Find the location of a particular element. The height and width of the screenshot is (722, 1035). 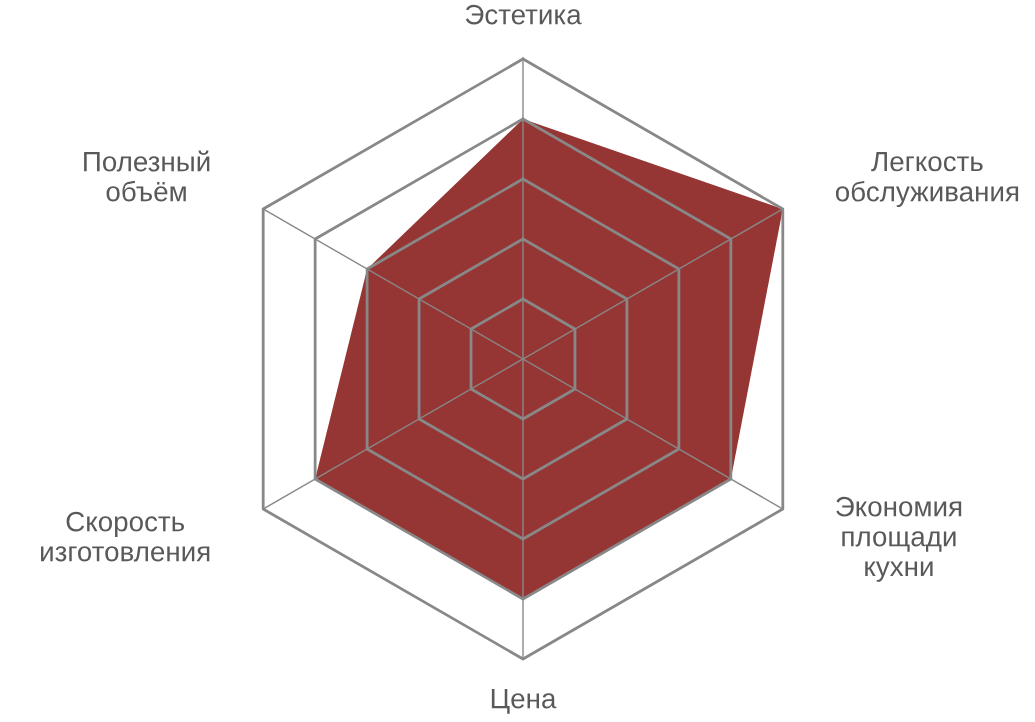

spoke-label: Легкость обслуживания is located at coordinates (927, 179).